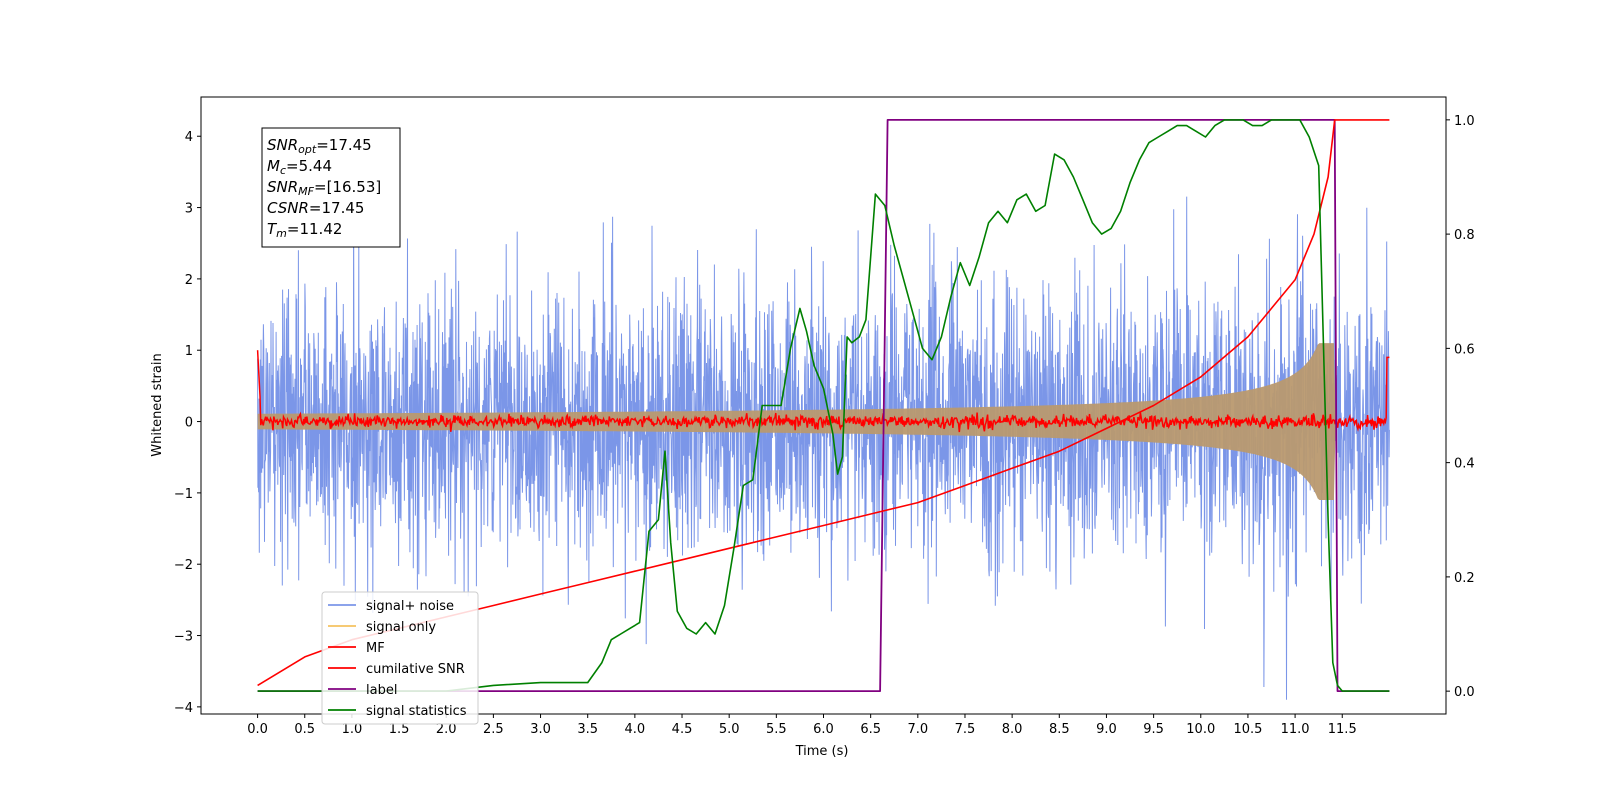 The width and height of the screenshot is (1600, 800). Describe the element at coordinates (917, 729) in the screenshot. I see `x-tick-label: 7.0` at that location.